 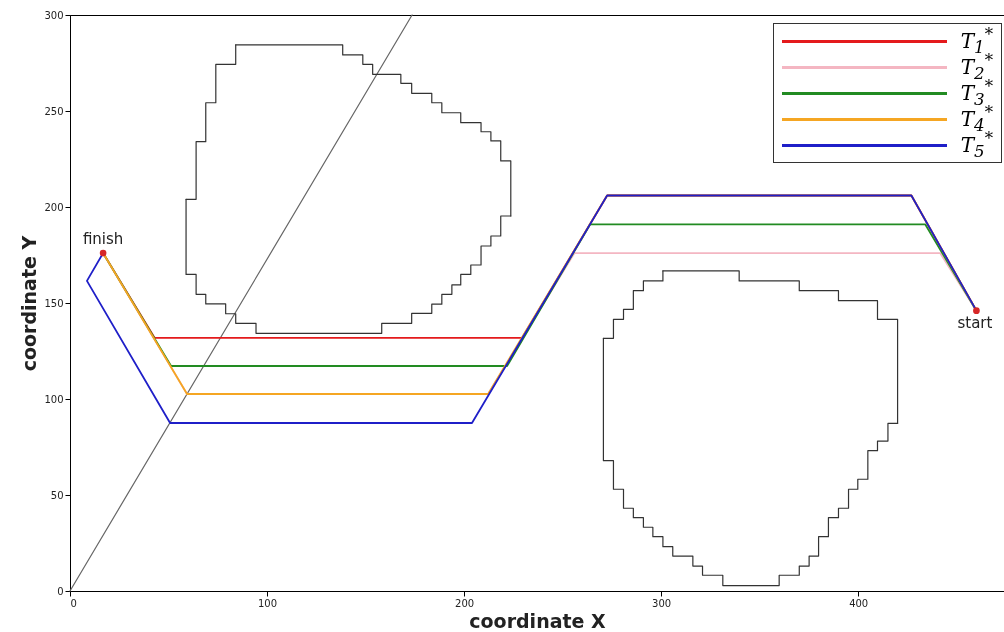 I want to click on y-tick-label: 100, so click(x=54, y=399).